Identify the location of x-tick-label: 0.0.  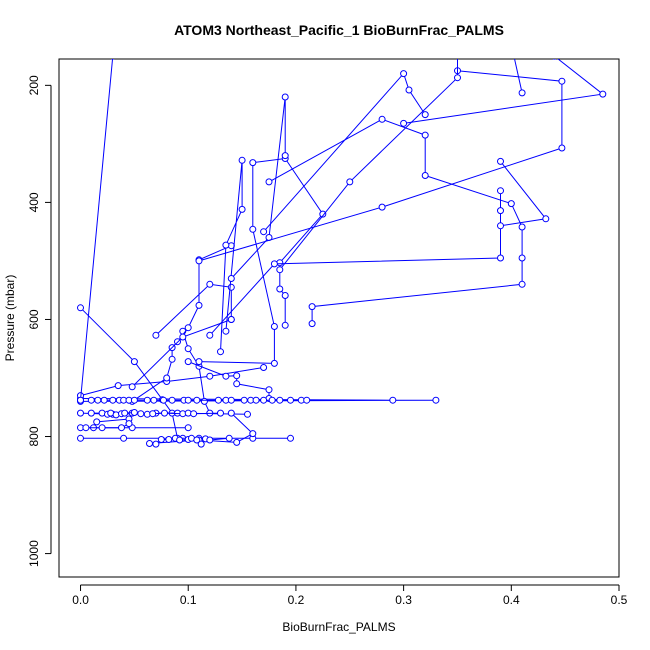
(80, 600).